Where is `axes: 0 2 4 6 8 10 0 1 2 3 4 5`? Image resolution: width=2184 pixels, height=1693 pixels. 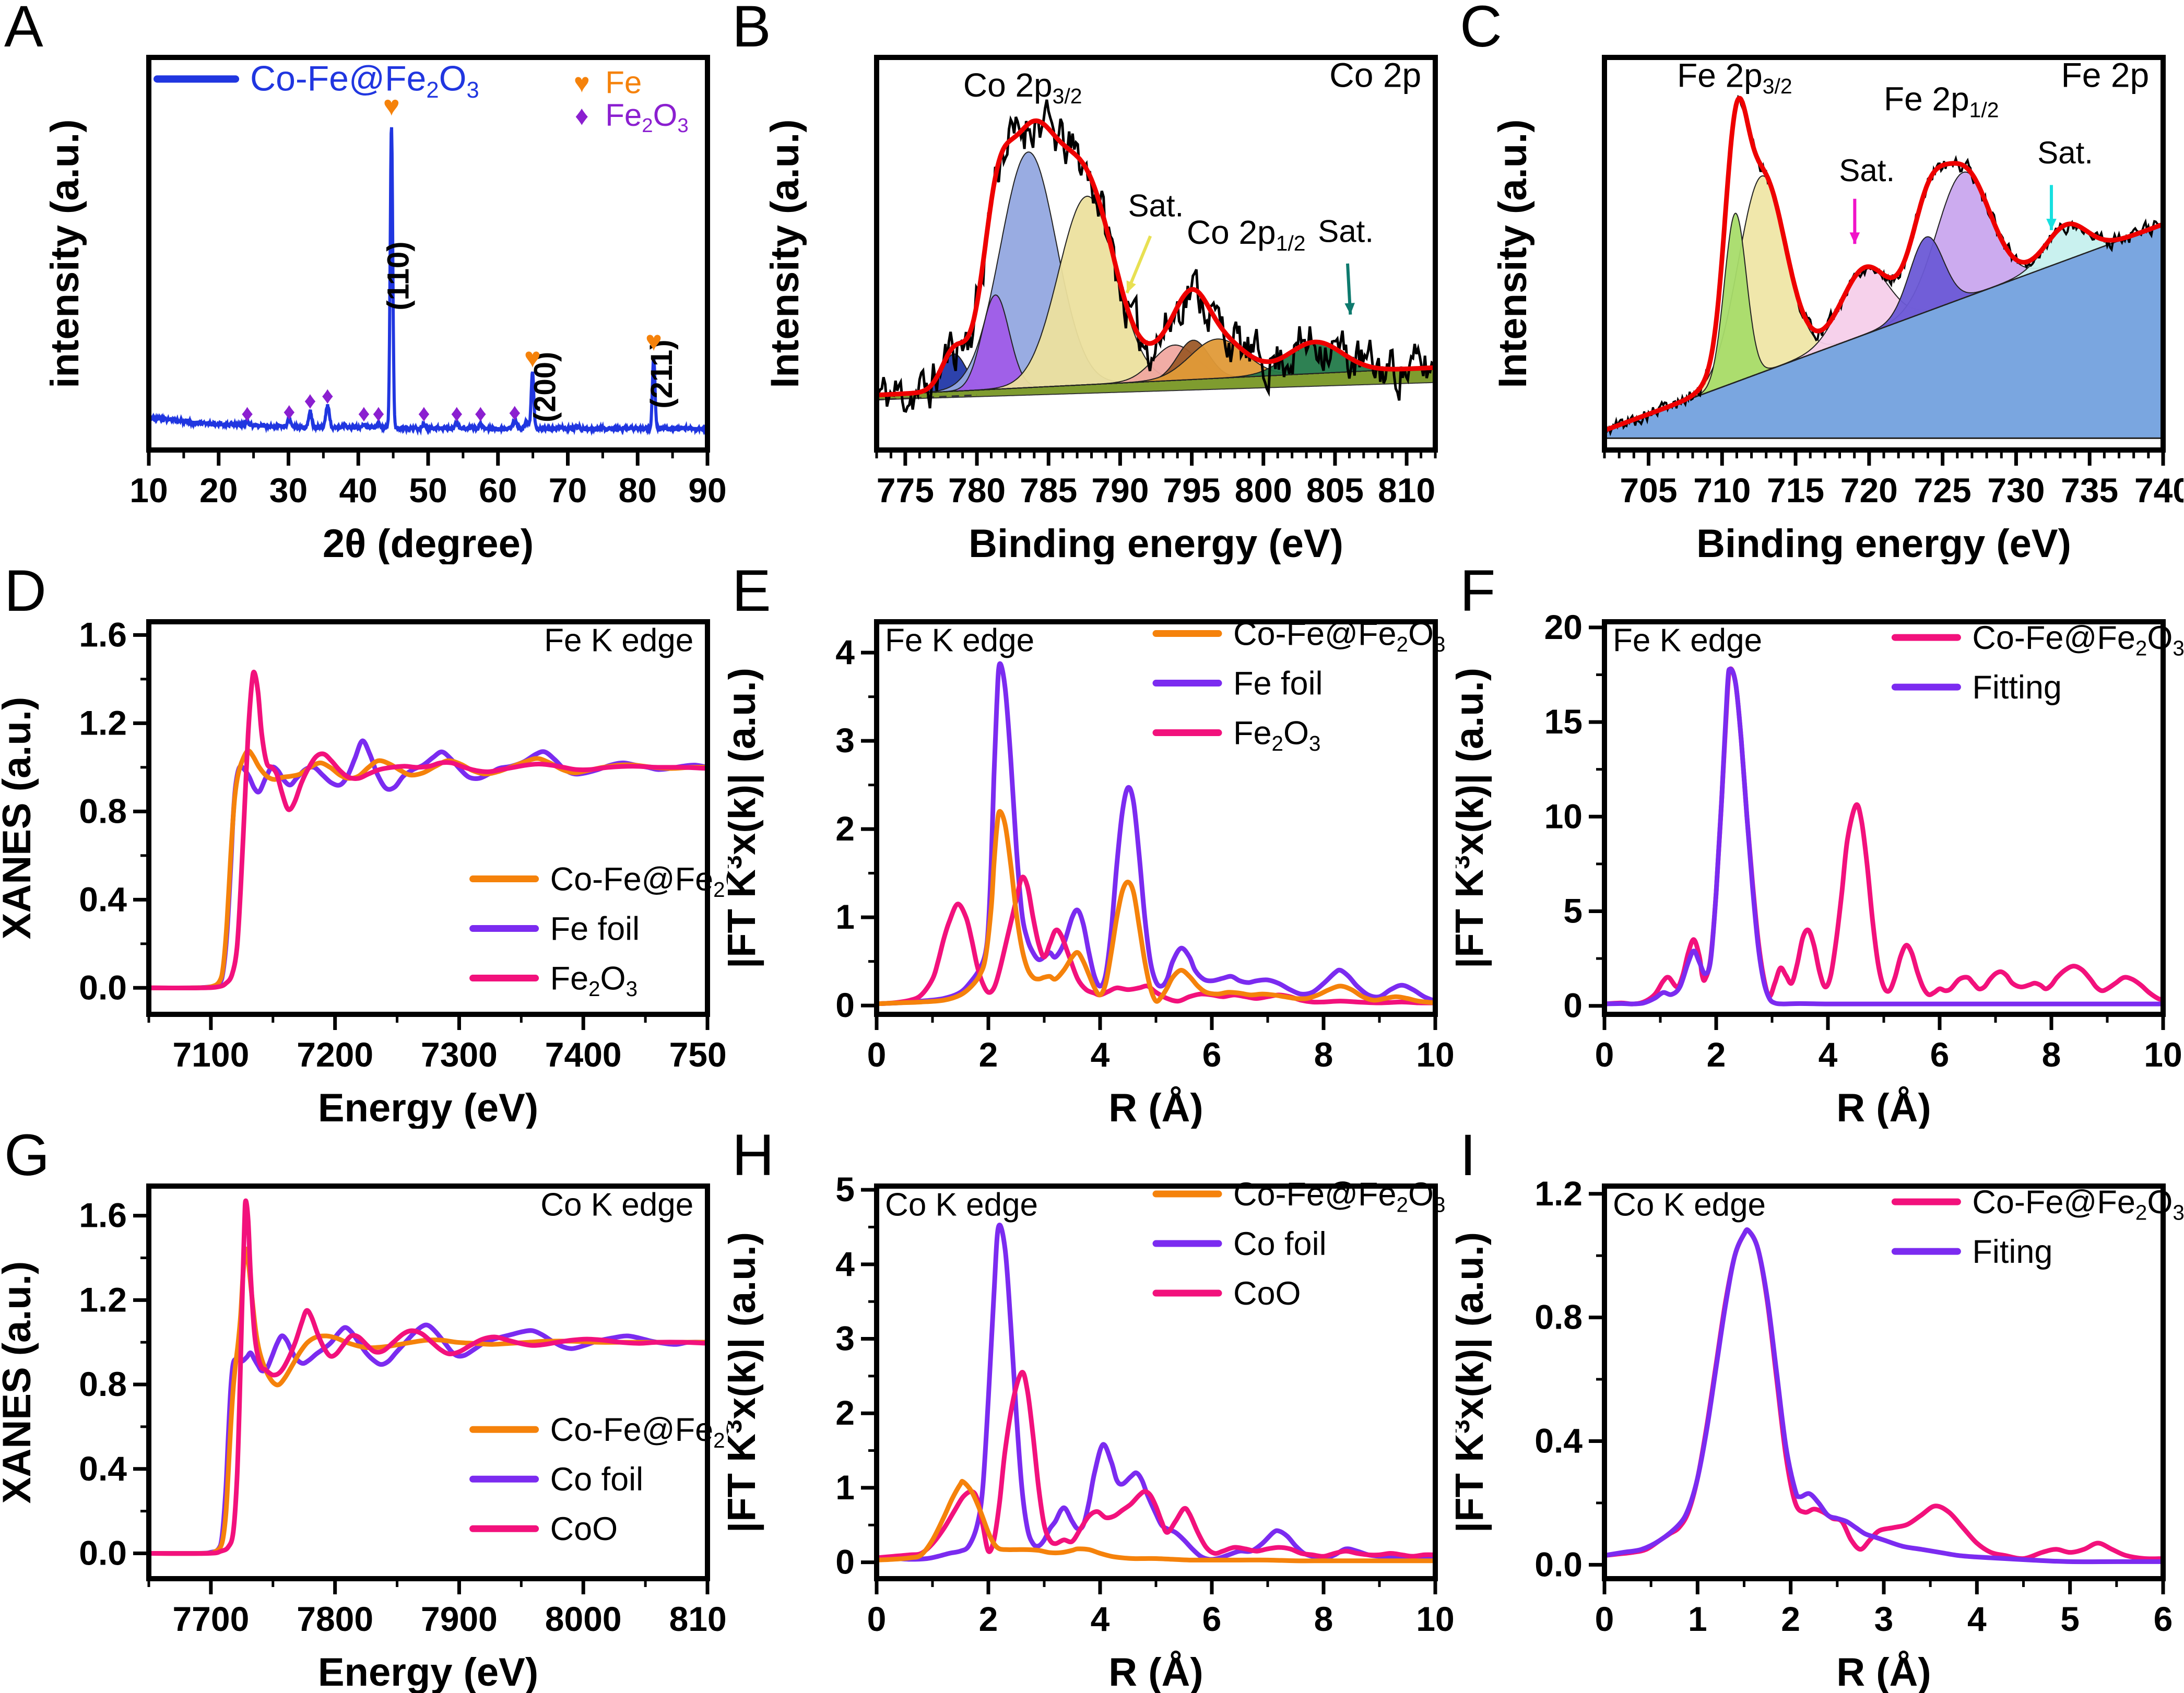 axes: 0 2 4 6 8 10 0 1 2 3 4 5 is located at coordinates (1144, 1404).